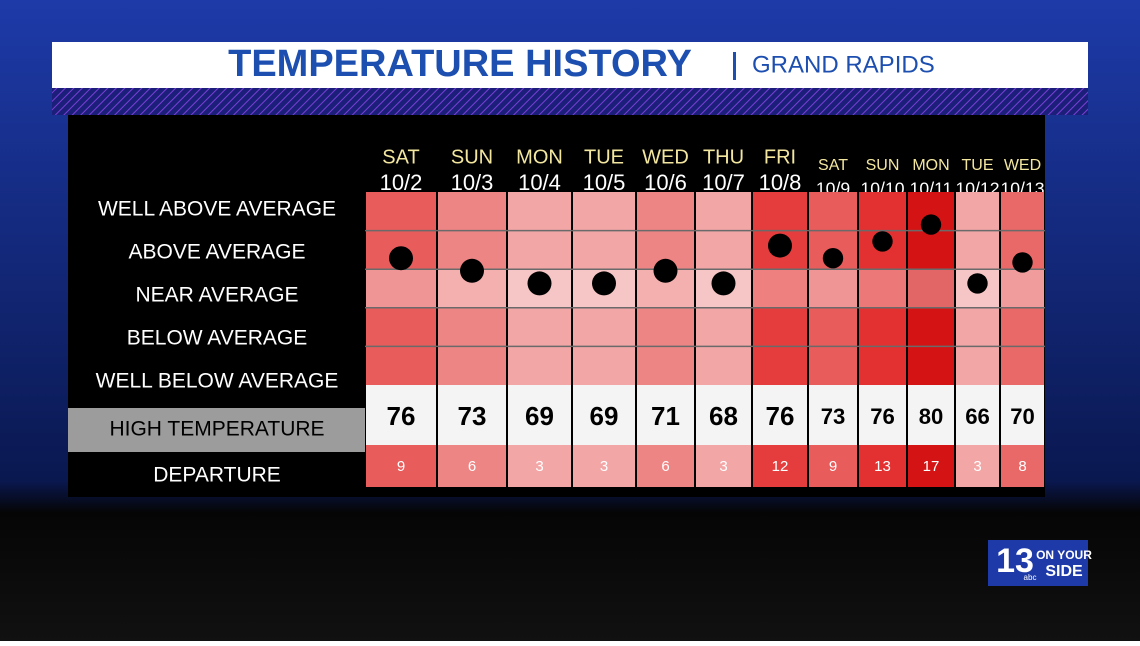 The image size is (1140, 646). I want to click on departure-value: 13, so click(882, 466).